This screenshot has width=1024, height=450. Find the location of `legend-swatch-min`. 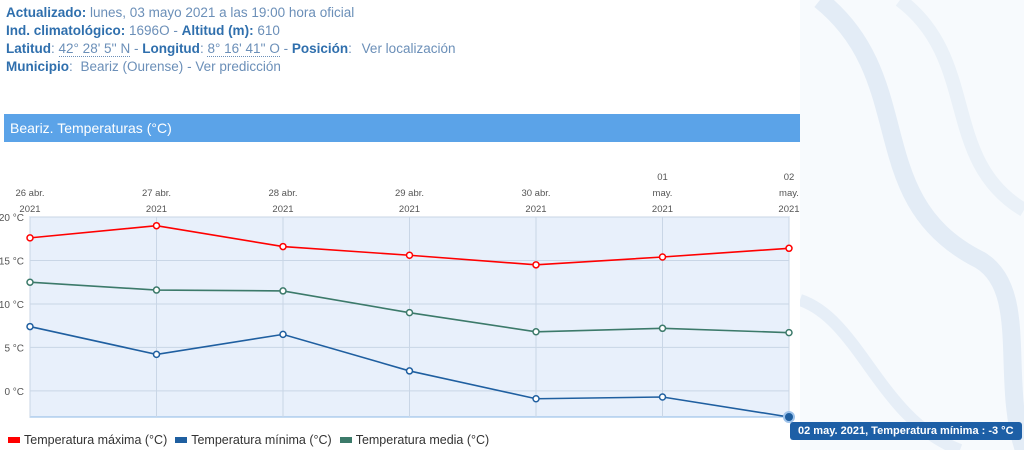

legend-swatch-min is located at coordinates (181, 440).